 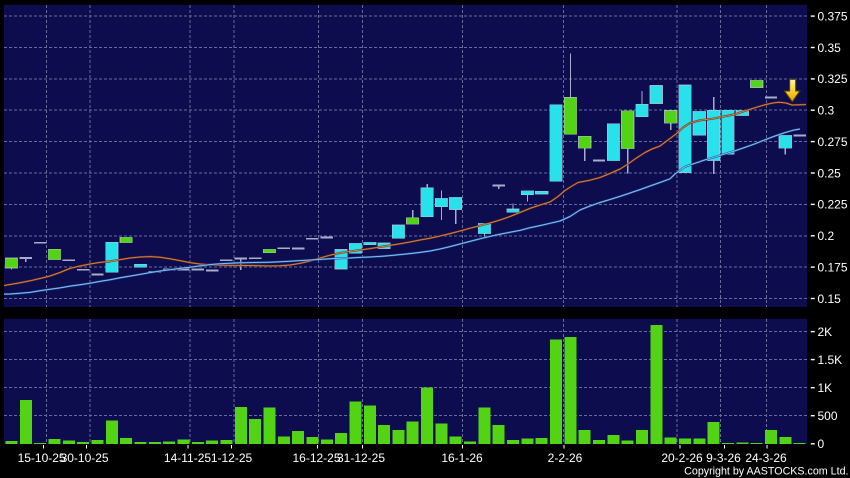 I want to click on svg-text: 0.275, so click(x=833, y=142).